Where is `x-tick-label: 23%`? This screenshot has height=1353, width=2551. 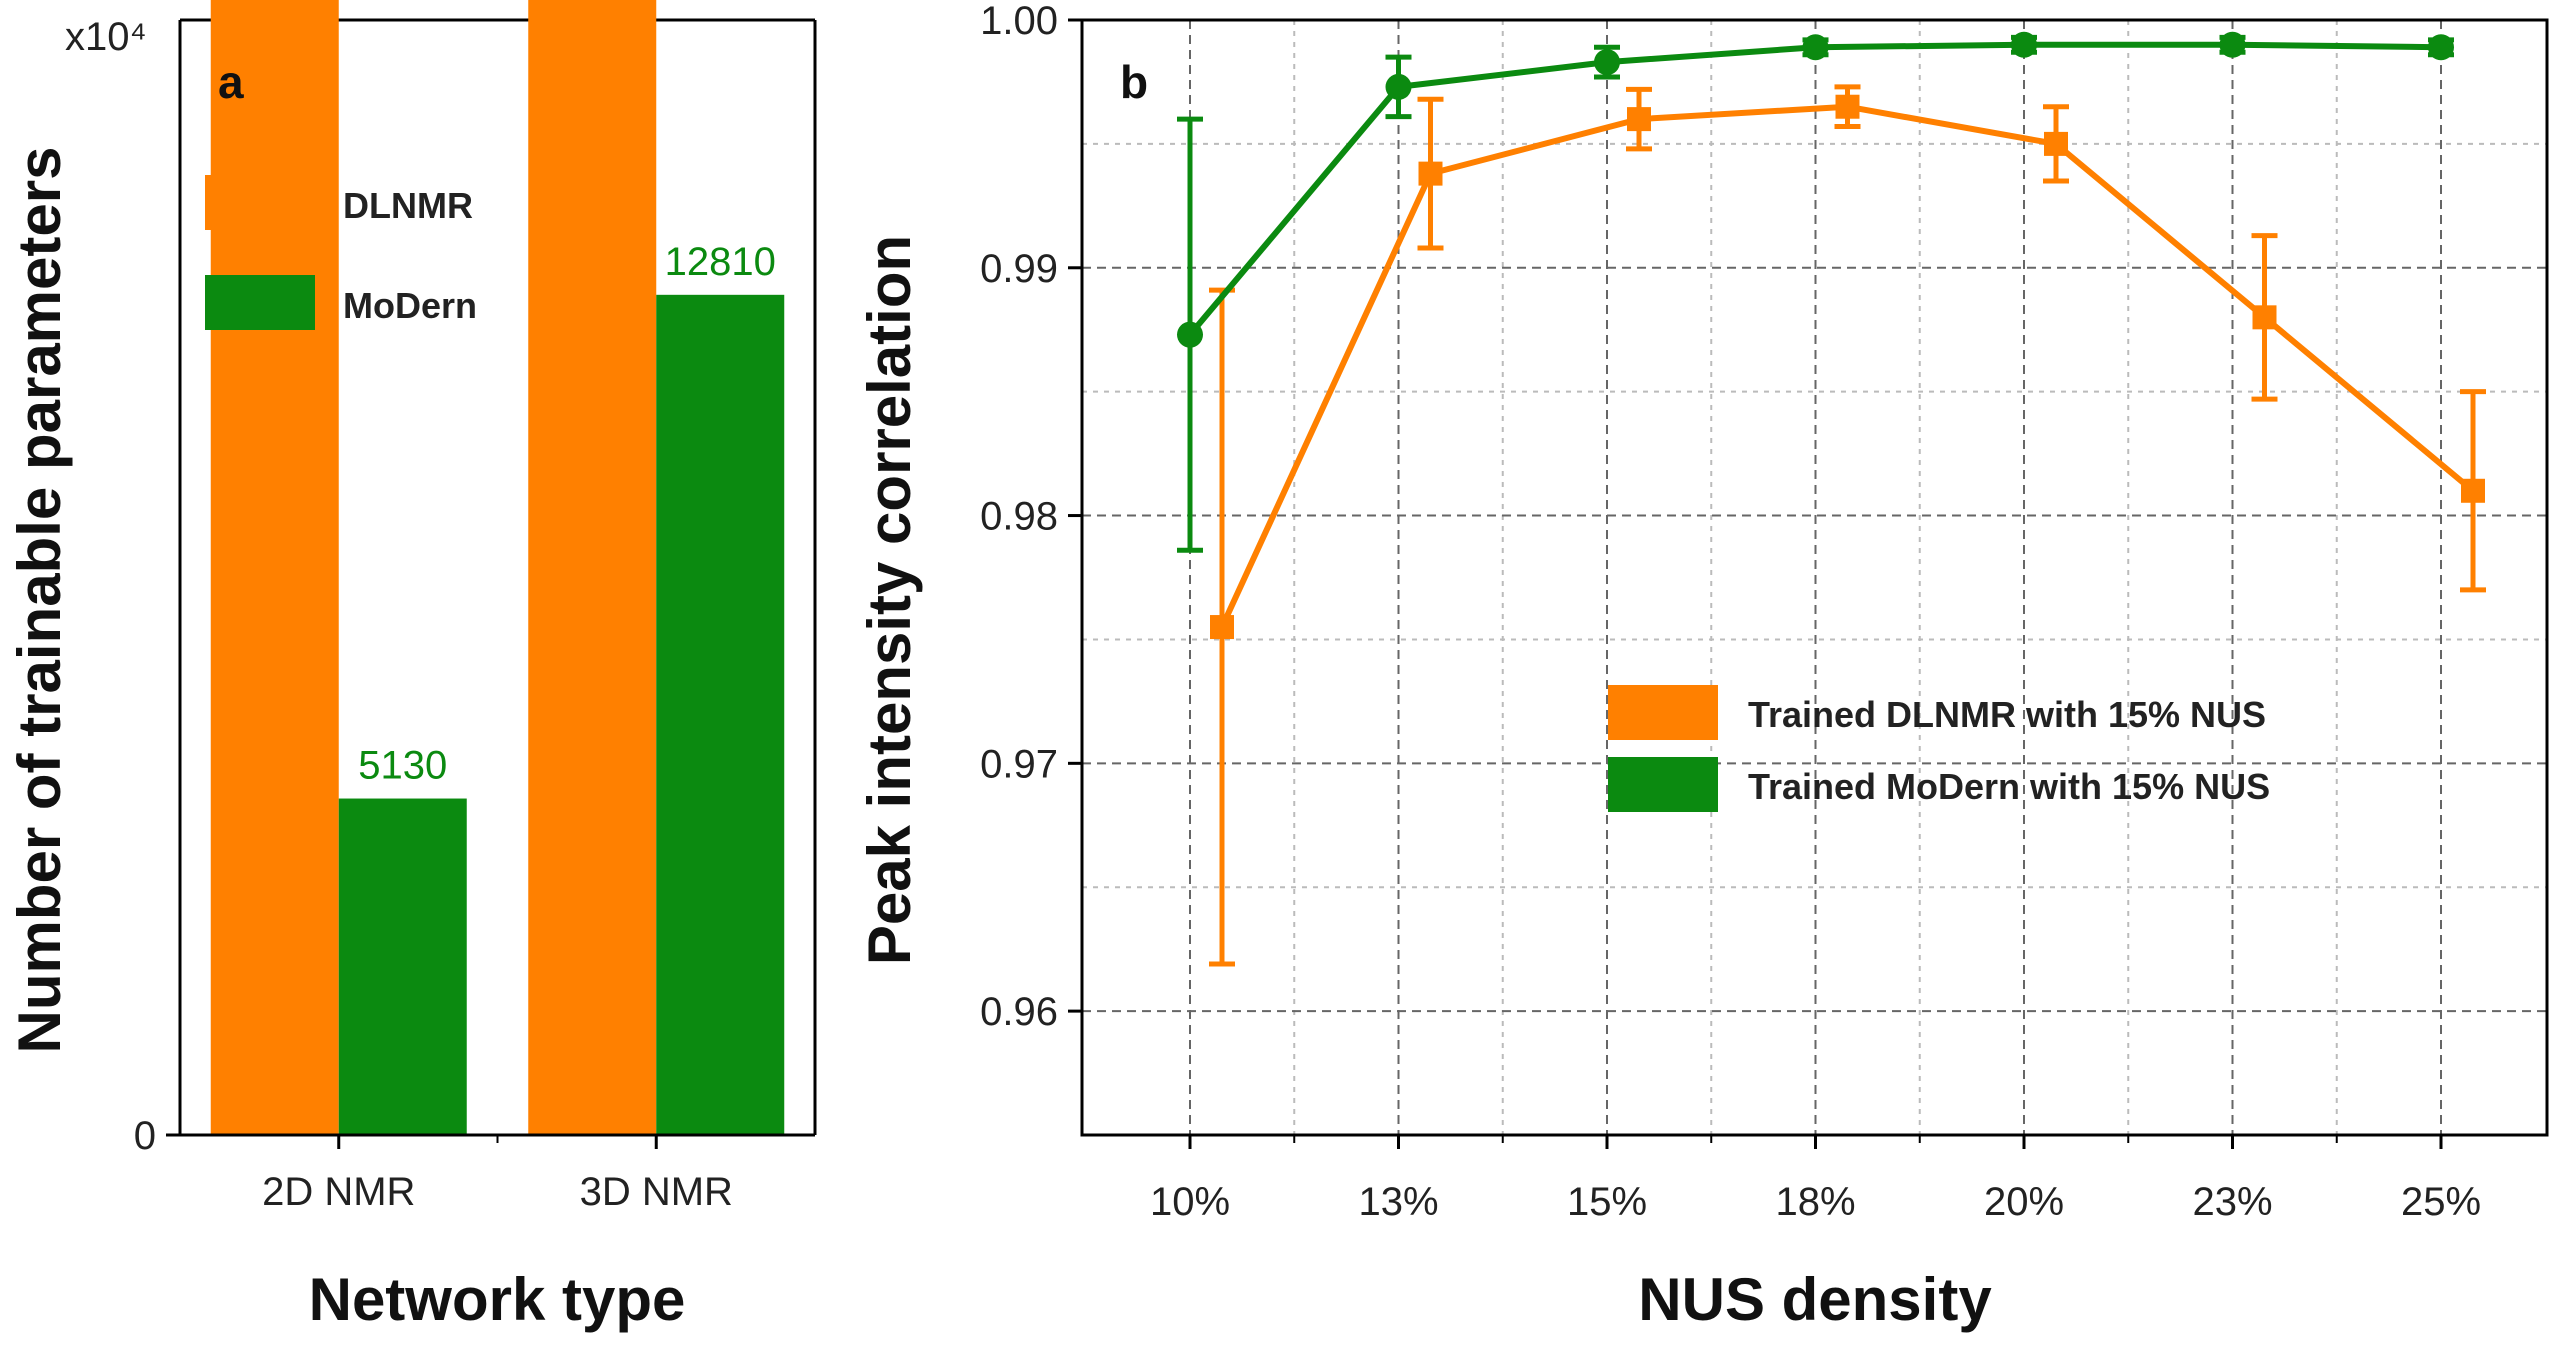 x-tick-label: 23% is located at coordinates (2232, 1202).